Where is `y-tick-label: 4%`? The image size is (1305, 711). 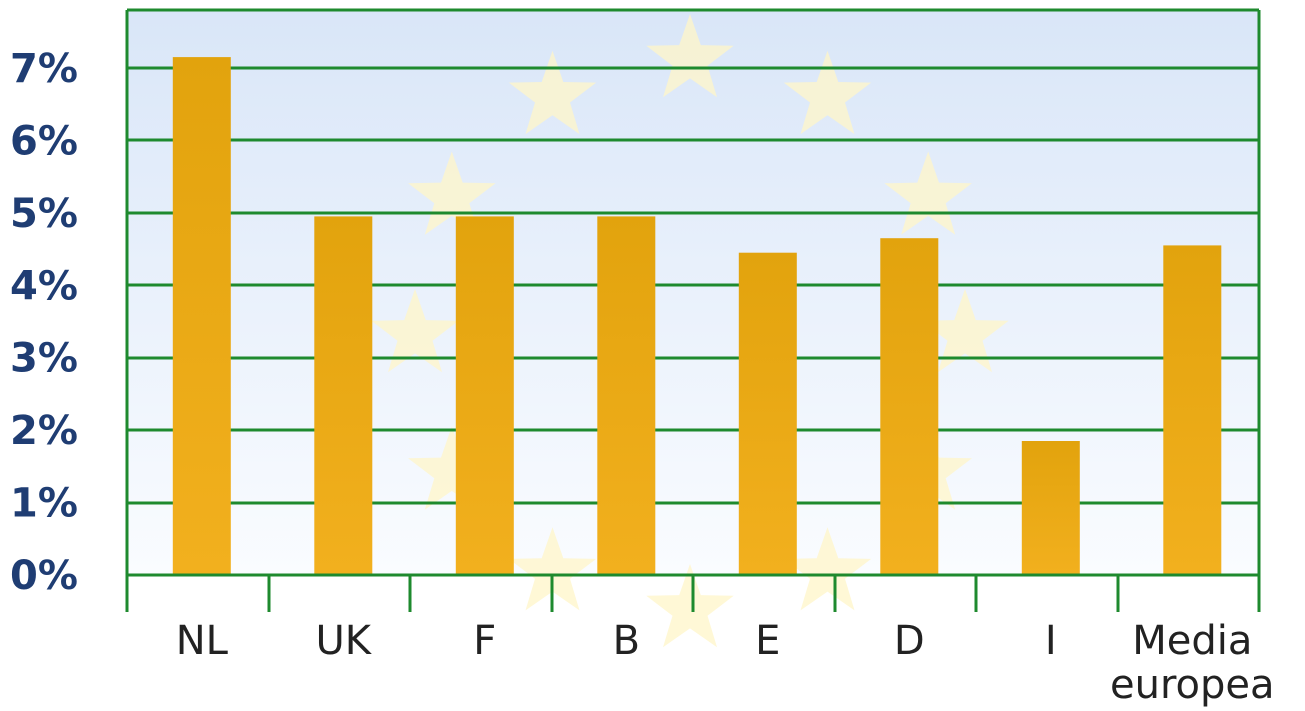
y-tick-label: 4% is located at coordinates (44, 286).